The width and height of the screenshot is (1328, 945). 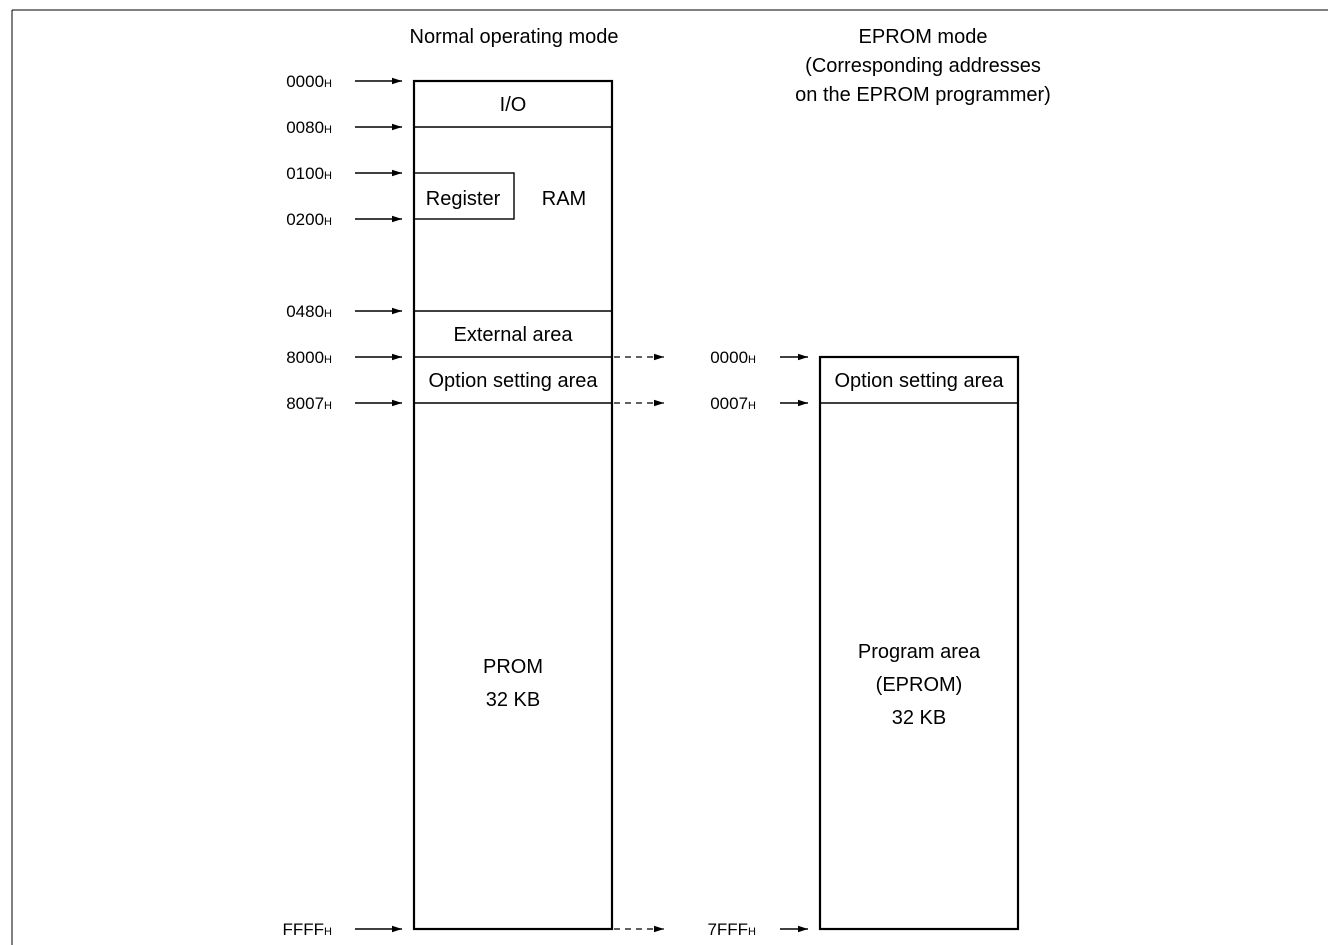 I want to click on eprom-mode-subtitle-2: on the EPROM programmer), so click(x=923, y=95).